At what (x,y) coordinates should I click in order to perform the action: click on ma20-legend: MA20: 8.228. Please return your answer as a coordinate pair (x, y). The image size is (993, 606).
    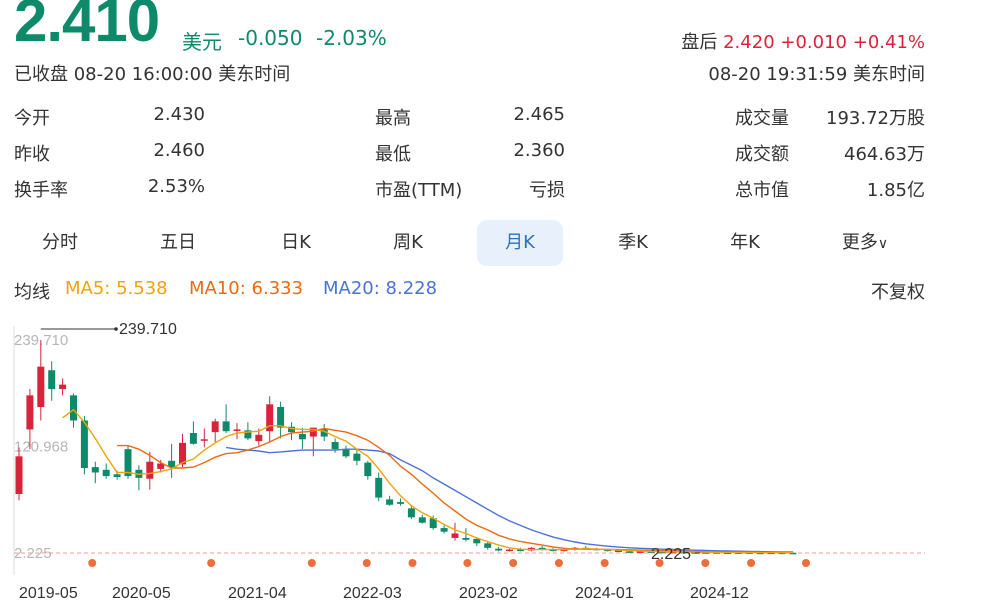
    Looking at the image, I should click on (380, 288).